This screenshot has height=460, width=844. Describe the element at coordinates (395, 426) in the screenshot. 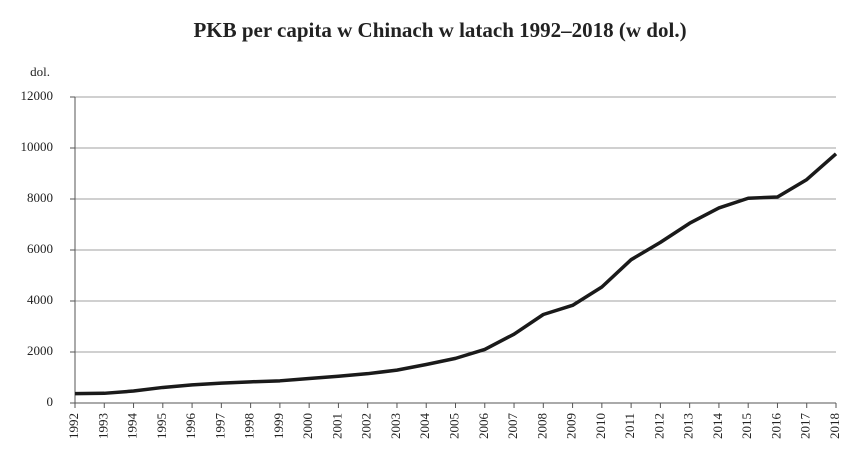

I see `x-tick-label: 2003` at that location.